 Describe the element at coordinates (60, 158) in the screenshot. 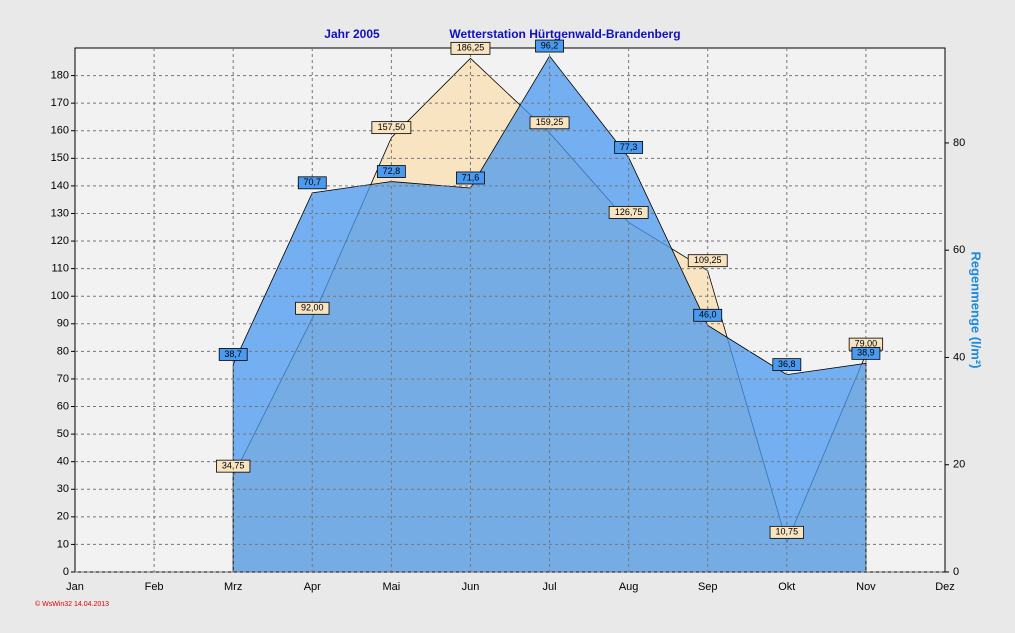

I see `y-tick-label: 150` at that location.